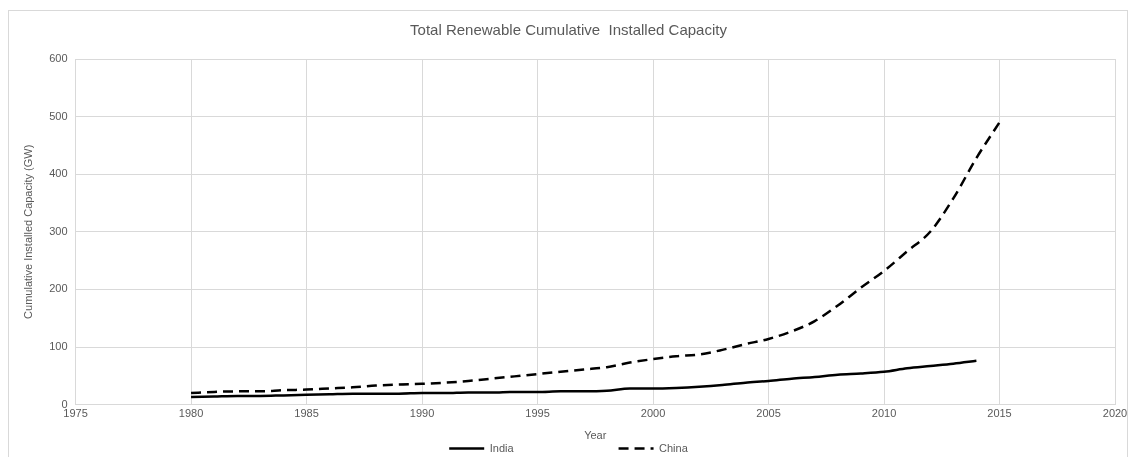 This screenshot has height=457, width=1138. I want to click on x-tick-label: 1980, so click(191, 413).